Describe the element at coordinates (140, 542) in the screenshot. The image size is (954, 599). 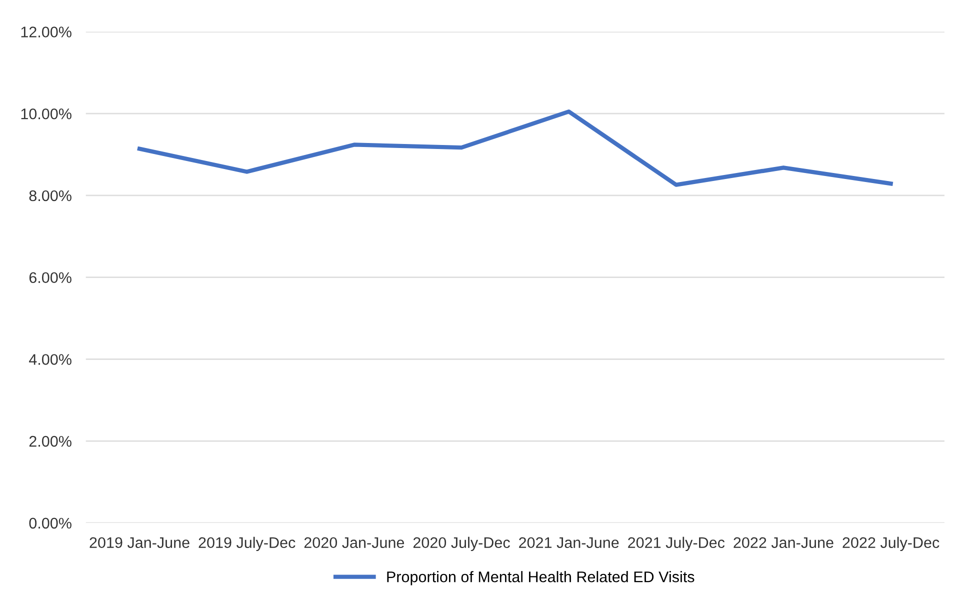
I see `x-tick-label: 2019 Jan-June` at that location.